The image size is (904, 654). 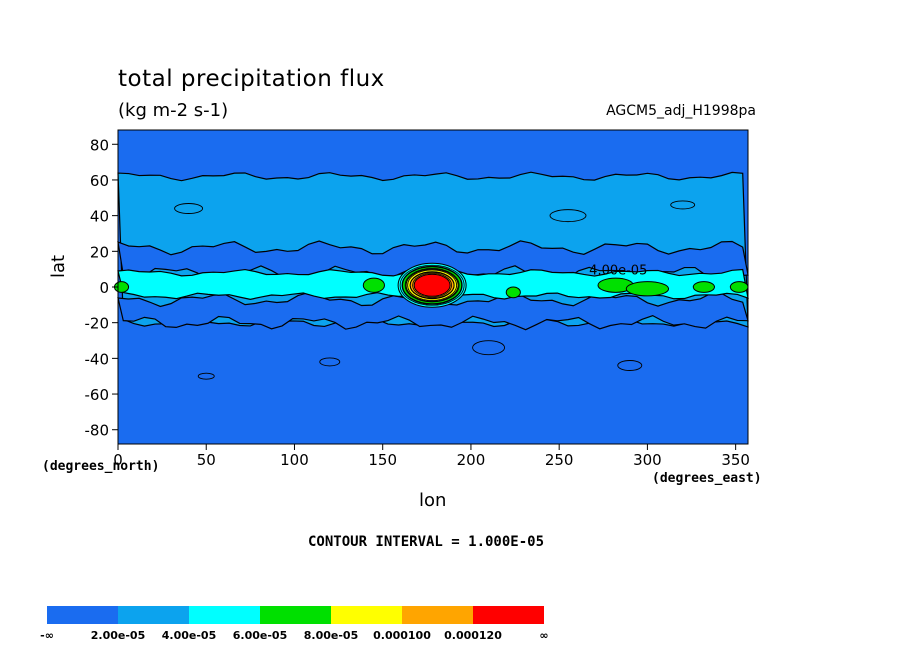 What do you see at coordinates (97, 359) in the screenshot?
I see `y-tick-label: -40` at bounding box center [97, 359].